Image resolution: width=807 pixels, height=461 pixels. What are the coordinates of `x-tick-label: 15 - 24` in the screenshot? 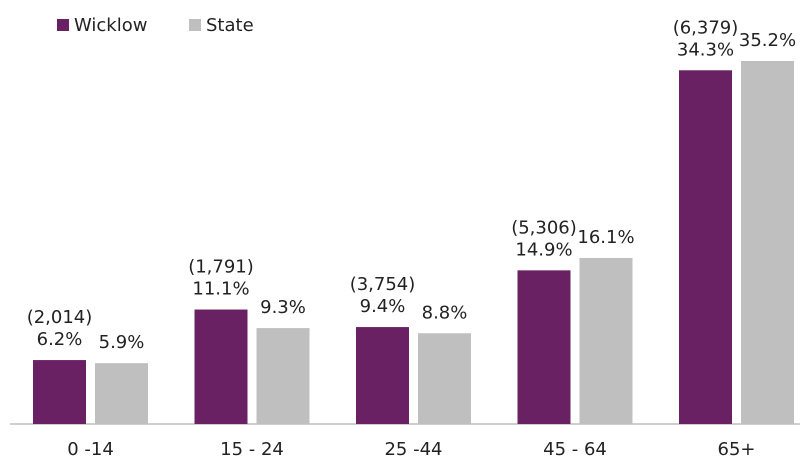 It's located at (252, 449).